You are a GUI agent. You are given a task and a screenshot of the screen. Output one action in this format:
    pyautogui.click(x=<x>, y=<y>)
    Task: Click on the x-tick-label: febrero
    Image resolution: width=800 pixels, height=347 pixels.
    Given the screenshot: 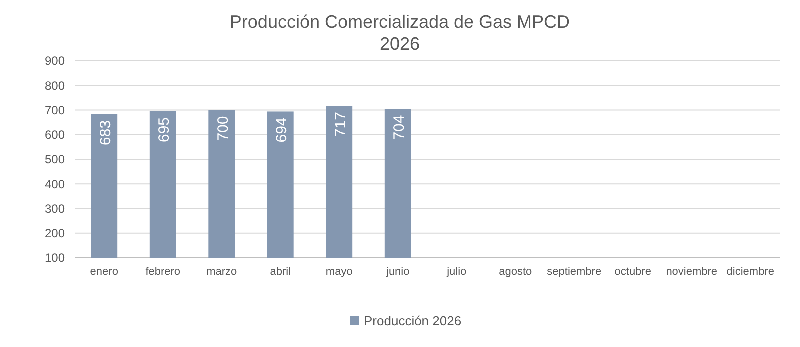 What is the action you would take?
    pyautogui.click(x=163, y=272)
    